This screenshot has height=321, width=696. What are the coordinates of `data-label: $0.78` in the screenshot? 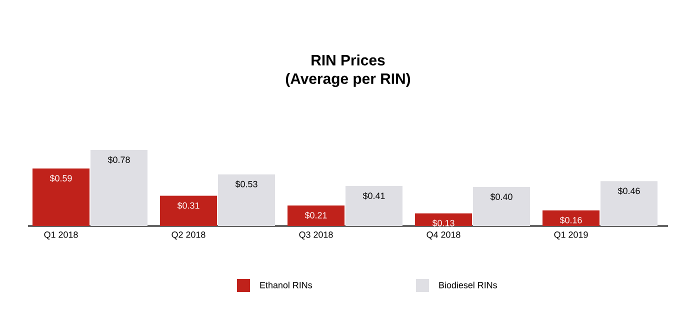 It's located at (119, 160).